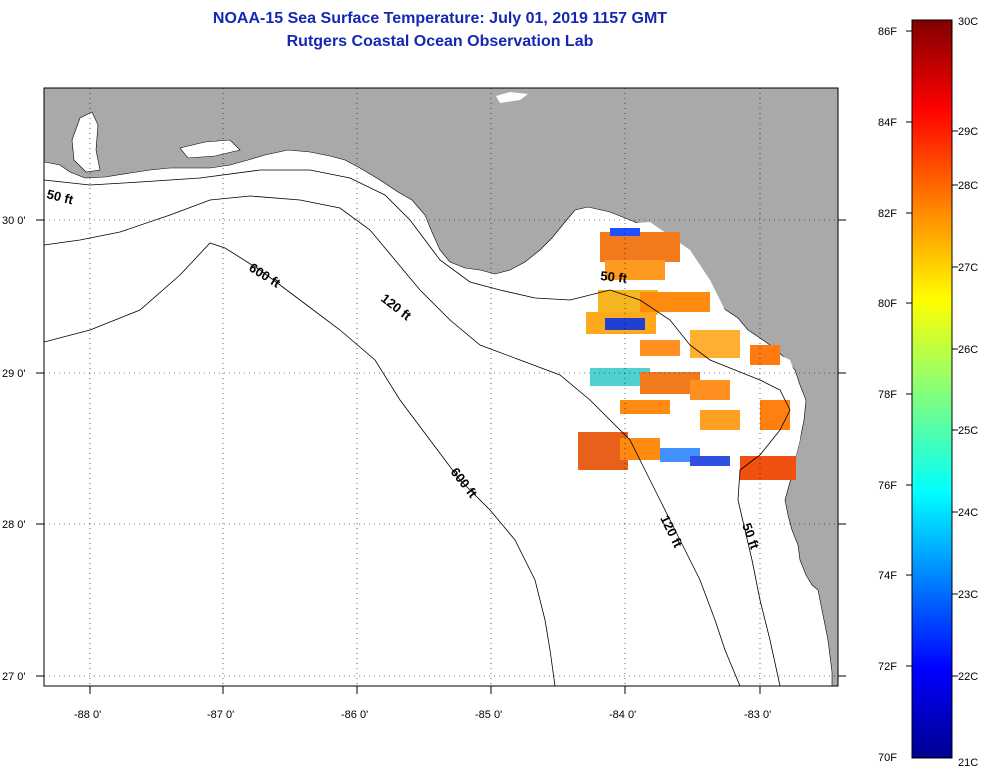  I want to click on lon-label-85: -85 0', so click(488, 715).